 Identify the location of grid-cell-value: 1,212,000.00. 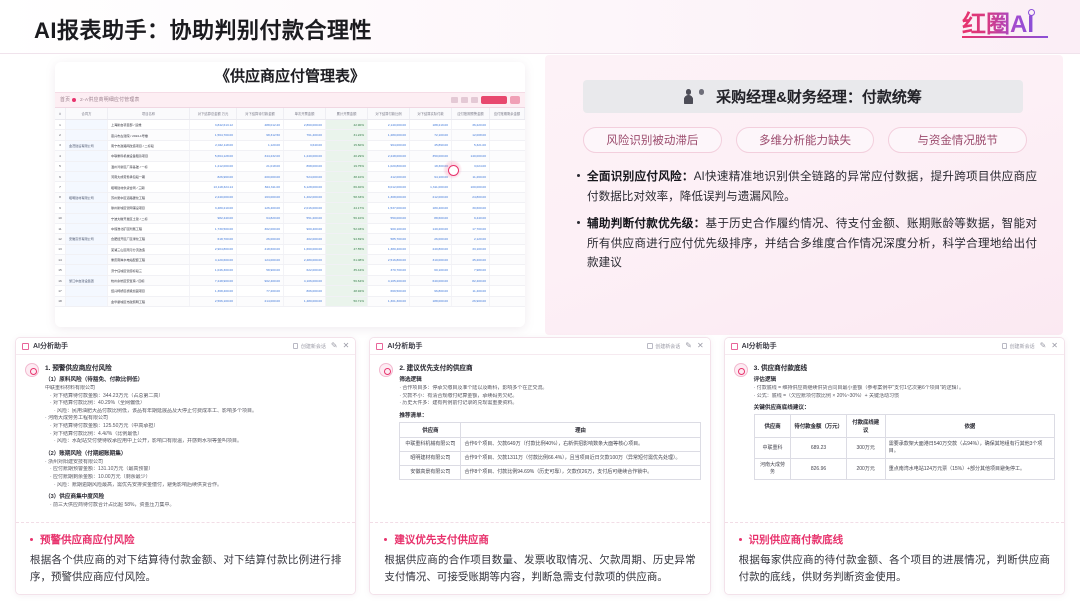
(213, 166).